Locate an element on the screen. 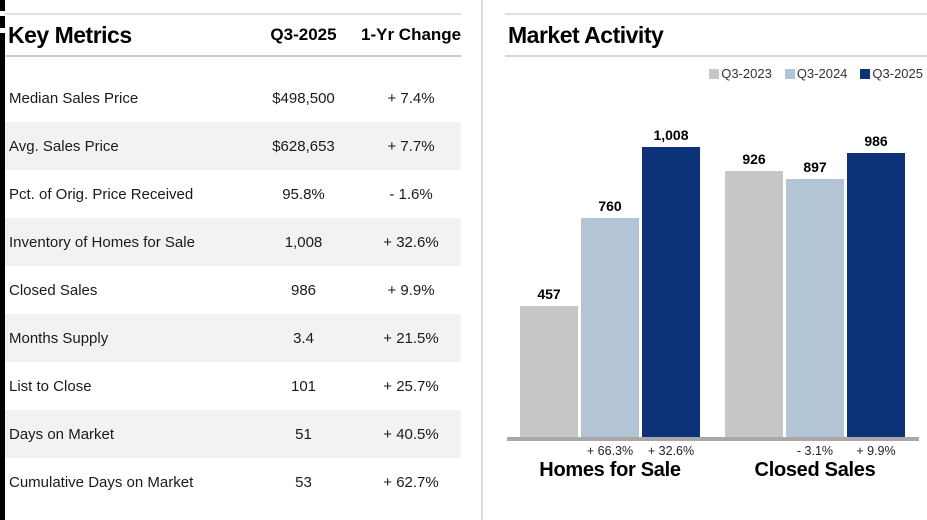  pct-change-row: - 3.1% + 9.9% is located at coordinates (815, 452).